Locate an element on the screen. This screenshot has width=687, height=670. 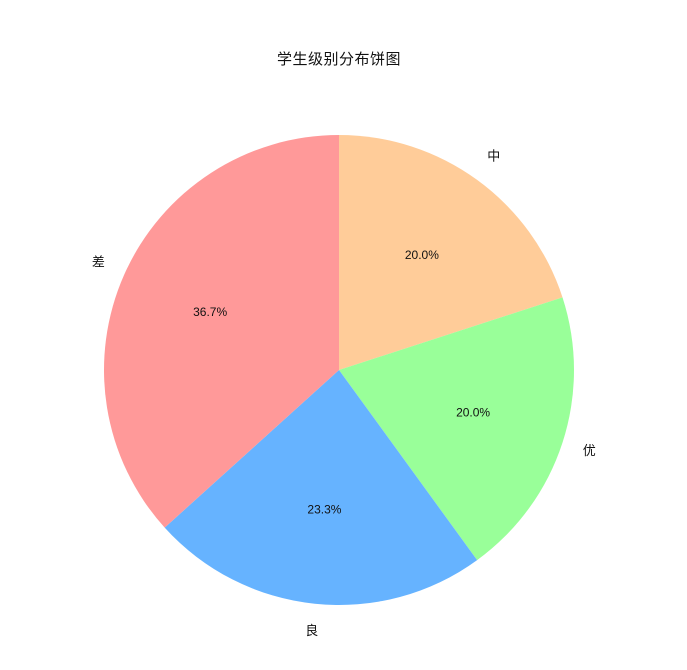
pie-category-label-4: 差 is located at coordinates (98, 262).